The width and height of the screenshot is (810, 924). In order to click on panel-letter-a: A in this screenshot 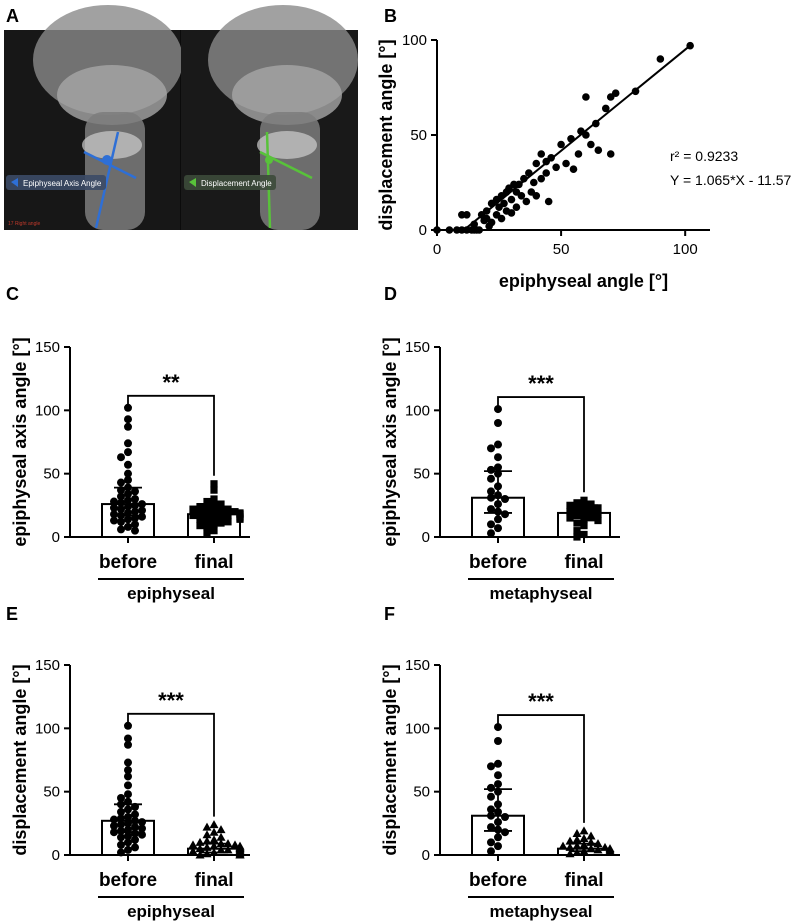, I will do `click(12, 16)`.